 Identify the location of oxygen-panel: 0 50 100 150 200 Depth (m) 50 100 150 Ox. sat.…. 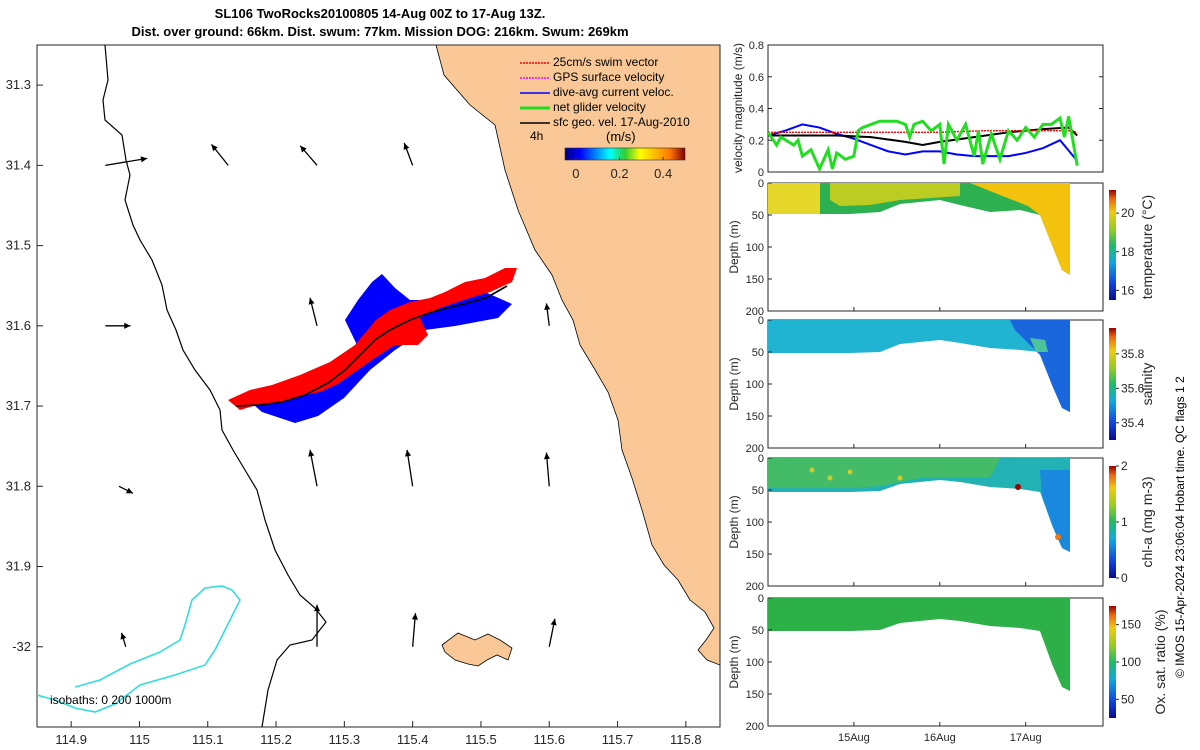
(947, 663).